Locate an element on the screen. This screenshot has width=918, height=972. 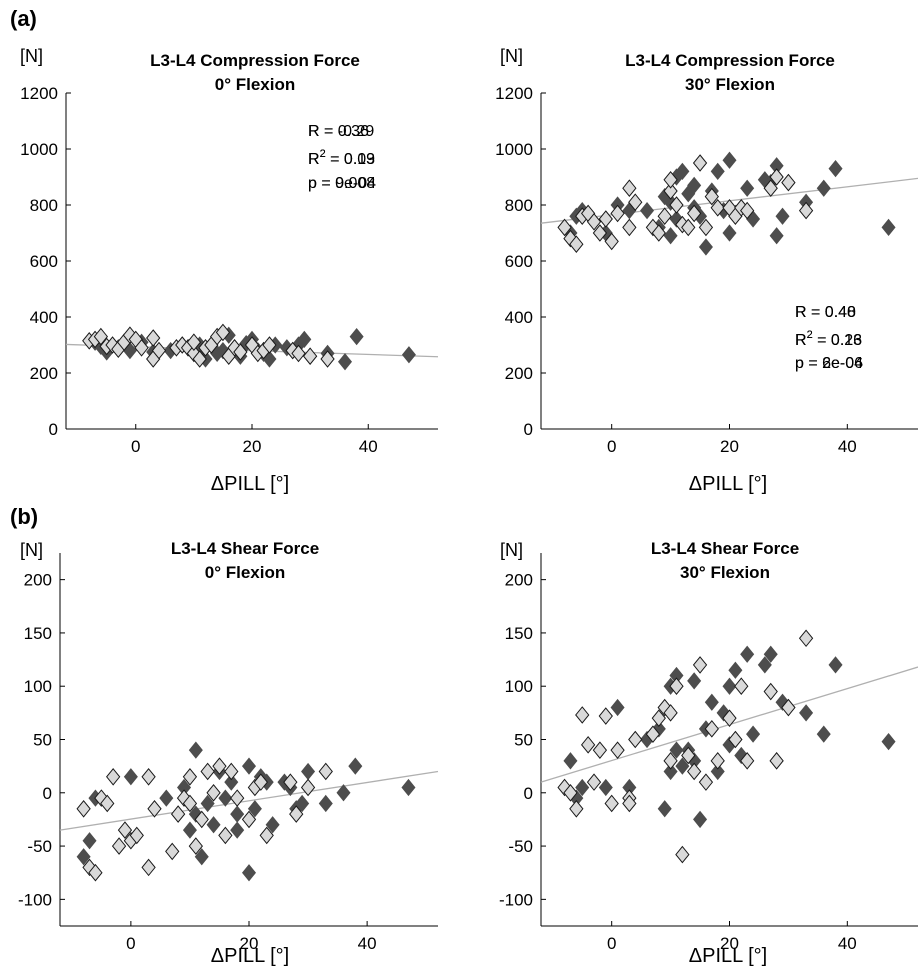
series-dark-points is located at coordinates (246, 811).